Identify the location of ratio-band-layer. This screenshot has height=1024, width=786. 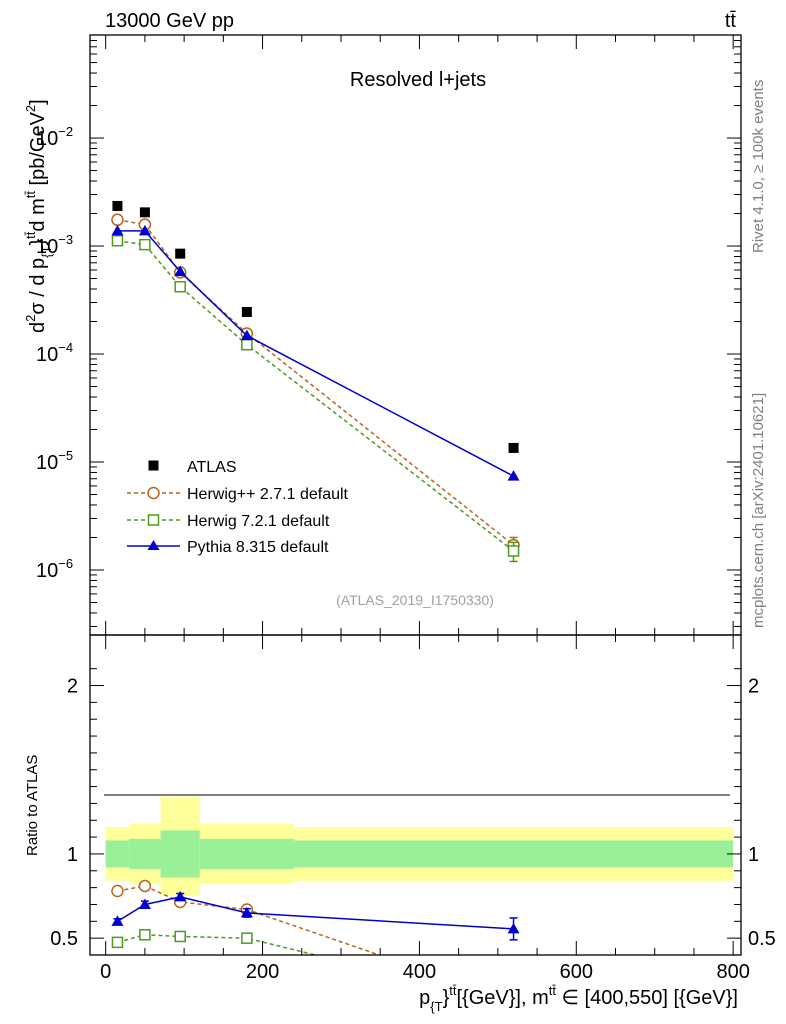
(419, 846).